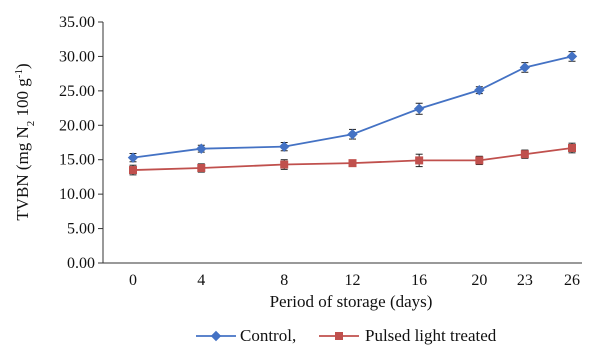 This screenshot has width=600, height=353. I want to click on x-axis: 0 4 8 12 16 20 23 26, so click(342, 275).